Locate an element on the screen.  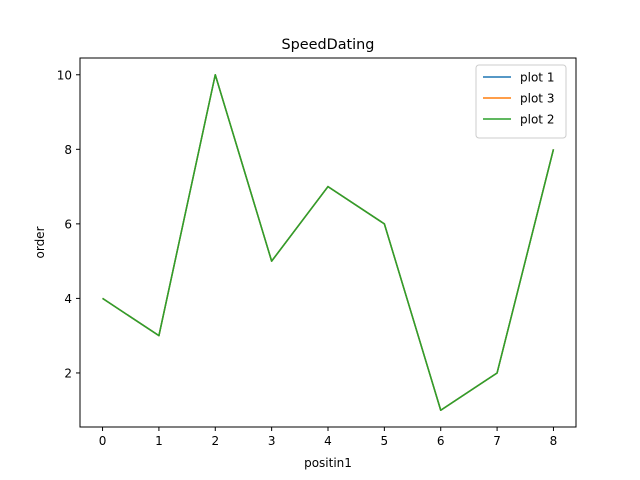
chart-title: SpeedDating is located at coordinates (328, 45).